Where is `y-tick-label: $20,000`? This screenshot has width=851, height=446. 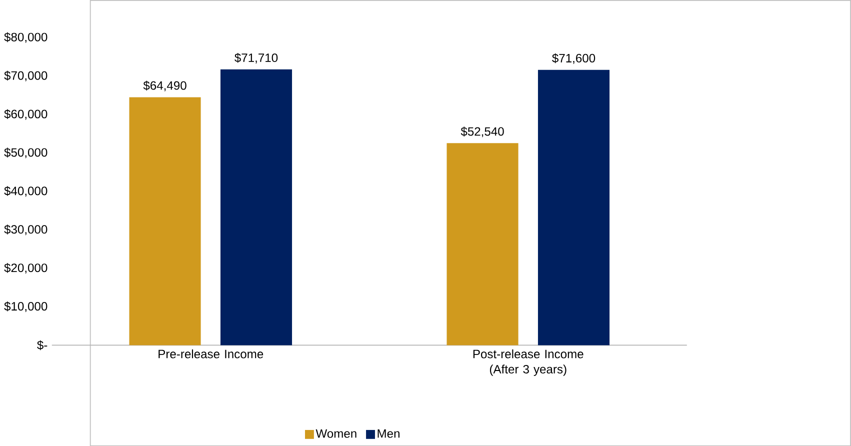
y-tick-label: $20,000 is located at coordinates (26, 268).